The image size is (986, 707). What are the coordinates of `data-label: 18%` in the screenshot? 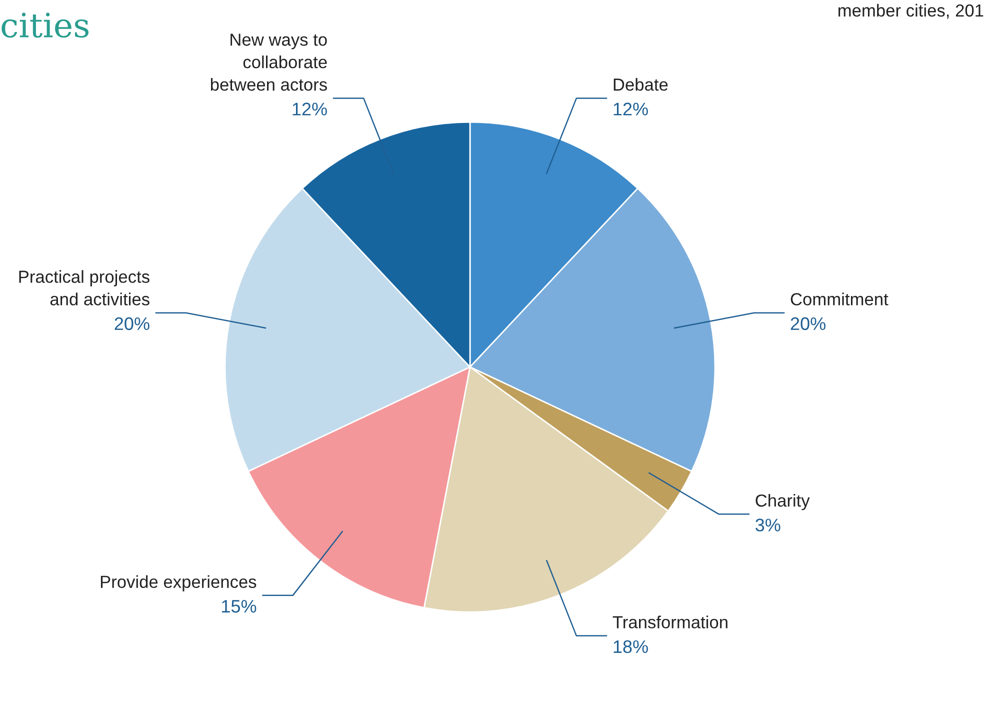 It's located at (631, 647).